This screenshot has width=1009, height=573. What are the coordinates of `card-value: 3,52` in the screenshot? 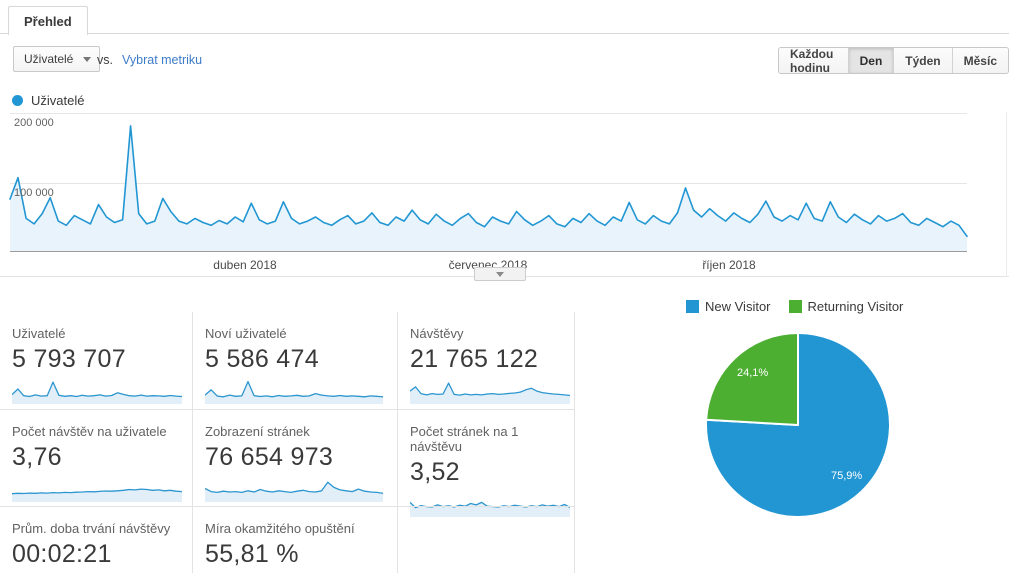 It's located at (435, 472).